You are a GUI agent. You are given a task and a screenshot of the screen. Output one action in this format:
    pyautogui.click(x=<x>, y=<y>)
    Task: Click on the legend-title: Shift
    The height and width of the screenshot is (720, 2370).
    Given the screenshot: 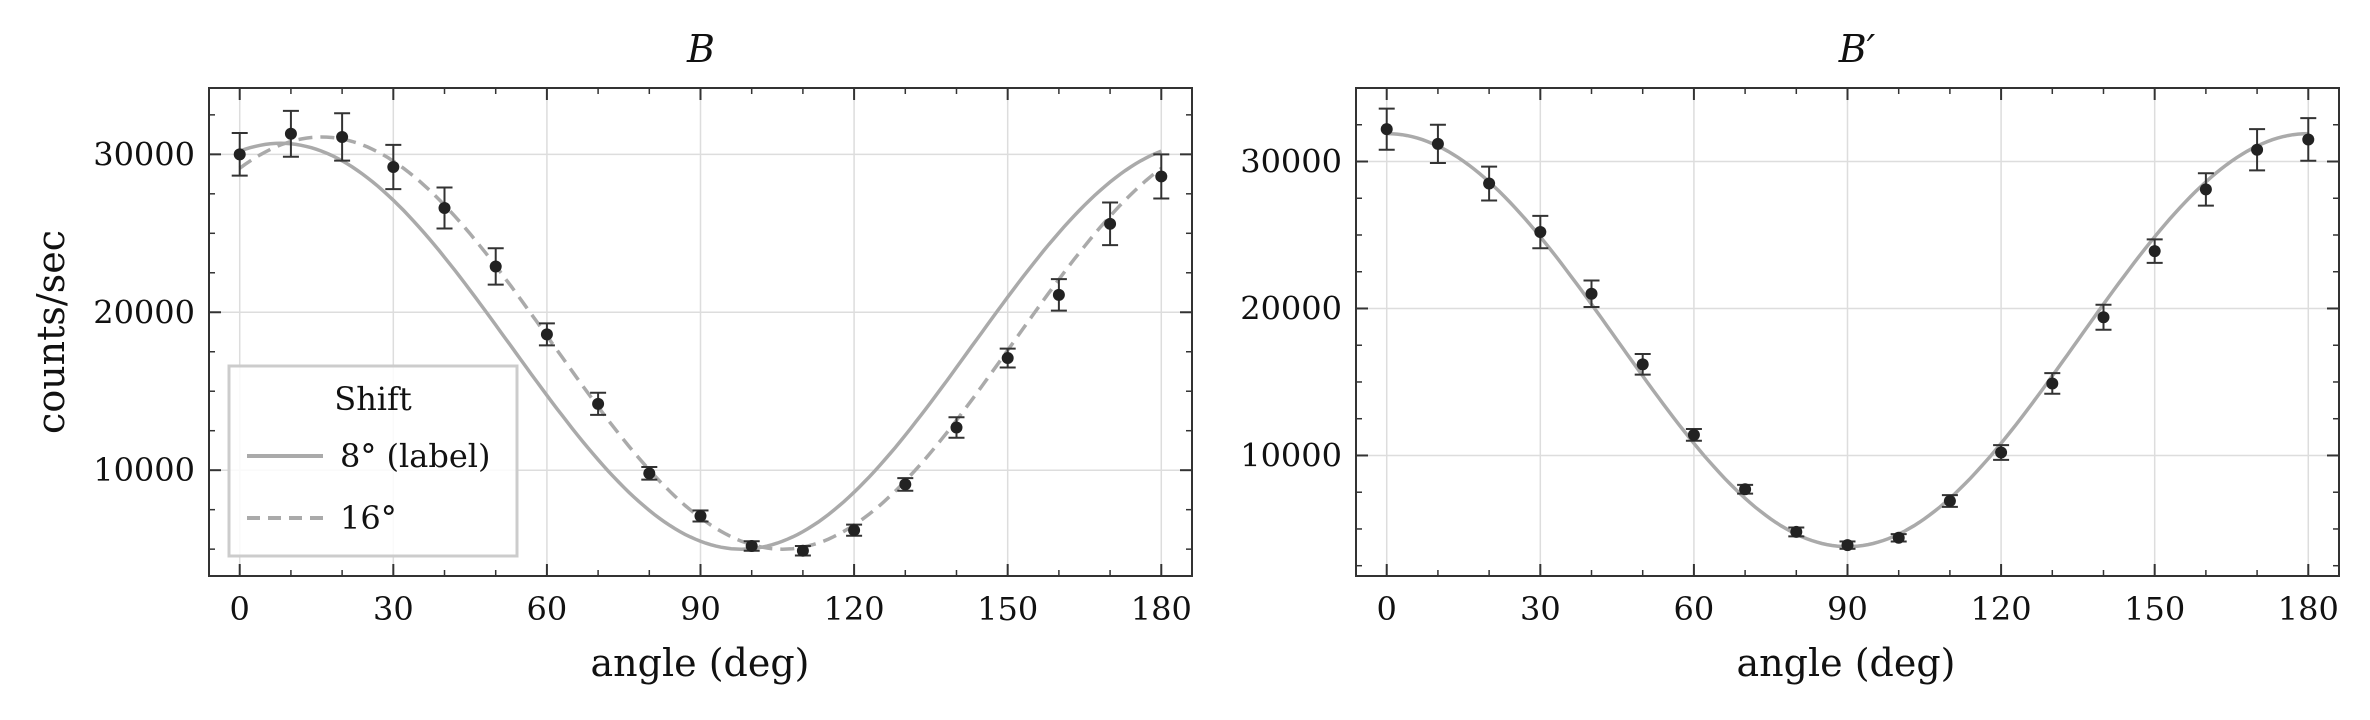 What is the action you would take?
    pyautogui.click(x=373, y=399)
    